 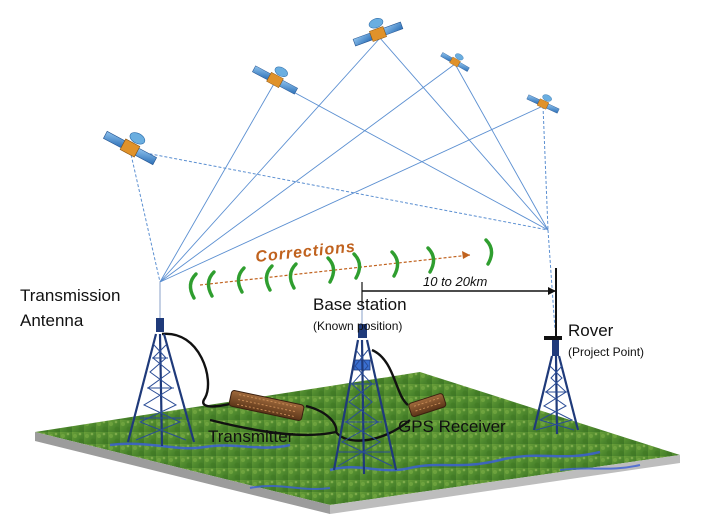 What do you see at coordinates (360, 304) in the screenshot?
I see `base-station-label: Base station` at bounding box center [360, 304].